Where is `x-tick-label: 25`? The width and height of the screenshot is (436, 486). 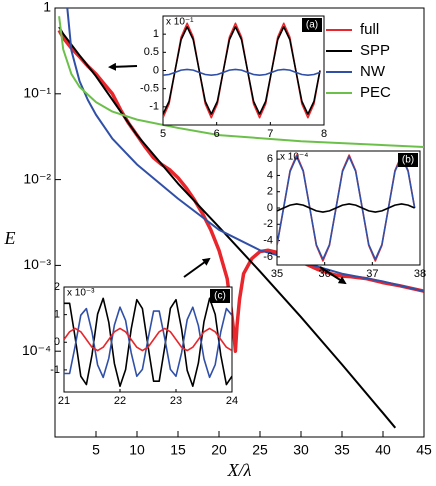 x-tick-label: 25 is located at coordinates (260, 450).